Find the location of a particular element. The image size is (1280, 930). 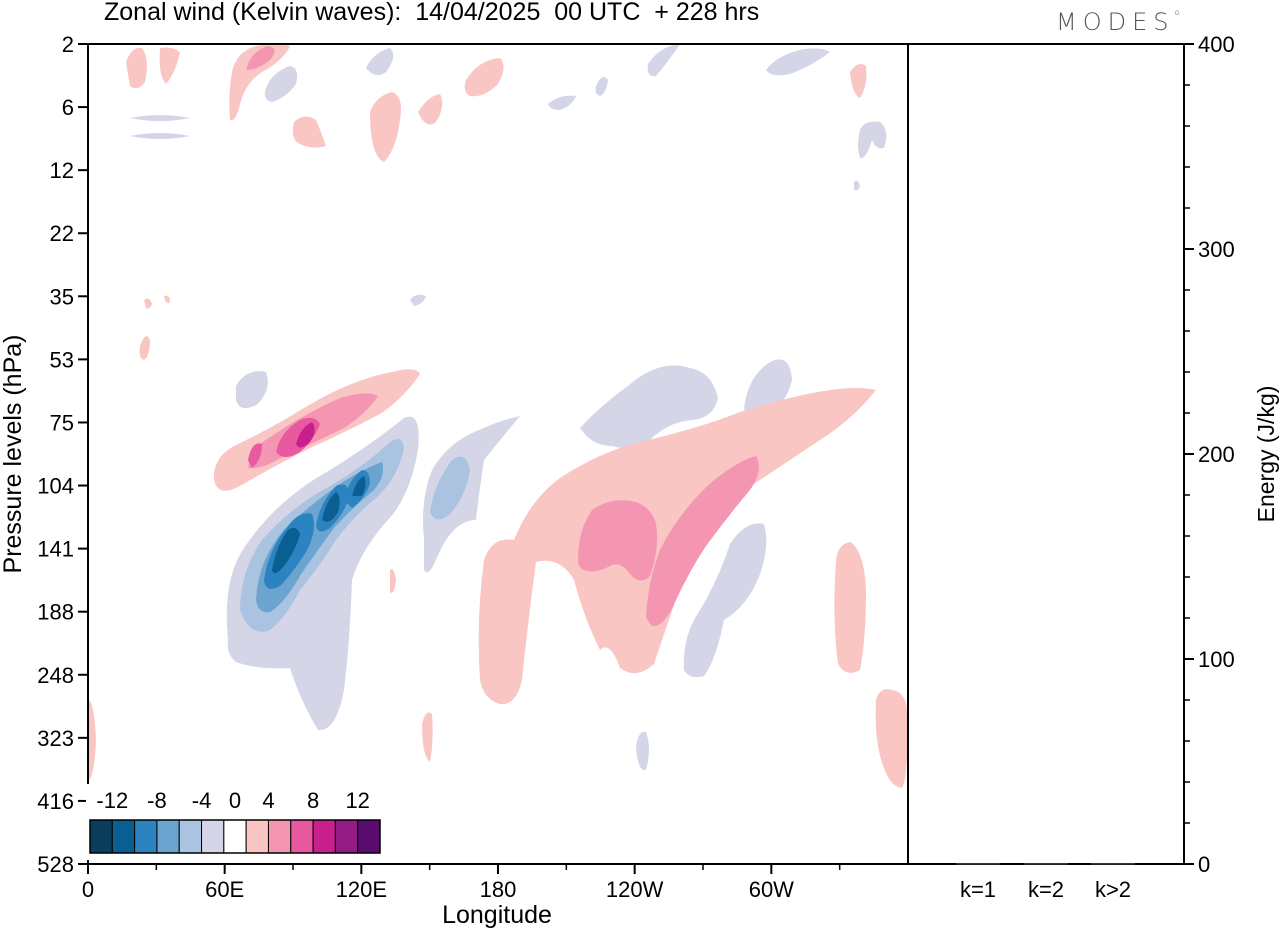

energy-tick-label: 400 is located at coordinates (1216, 44).